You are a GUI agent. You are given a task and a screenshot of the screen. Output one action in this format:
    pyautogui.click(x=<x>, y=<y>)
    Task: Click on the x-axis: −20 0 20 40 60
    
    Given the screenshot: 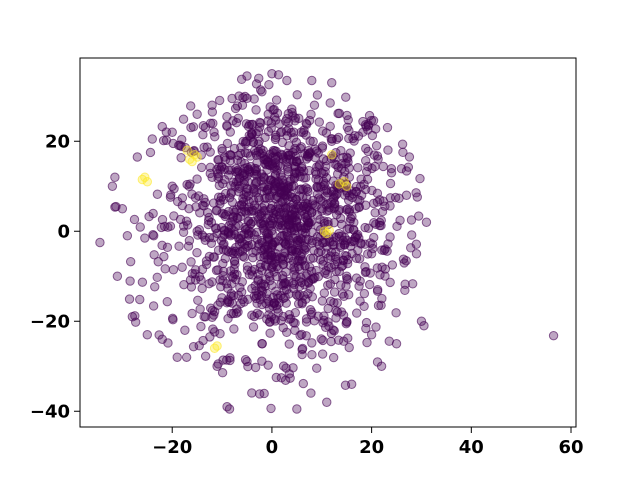 What is the action you would take?
    pyautogui.click(x=368, y=442)
    